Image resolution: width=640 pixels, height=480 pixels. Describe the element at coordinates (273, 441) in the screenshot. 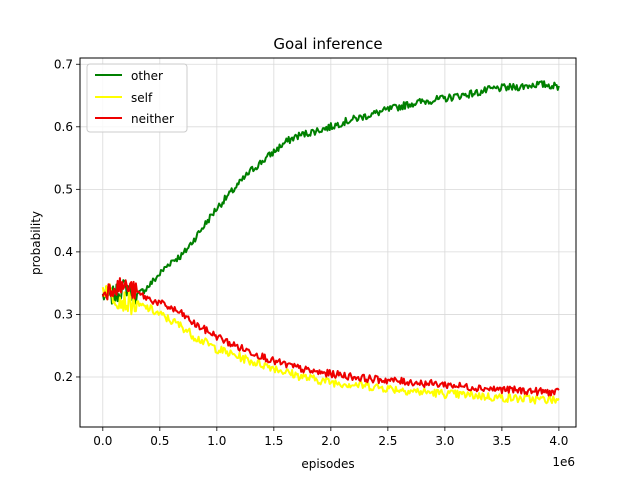

I see `x-tick-label: 1.5` at that location.